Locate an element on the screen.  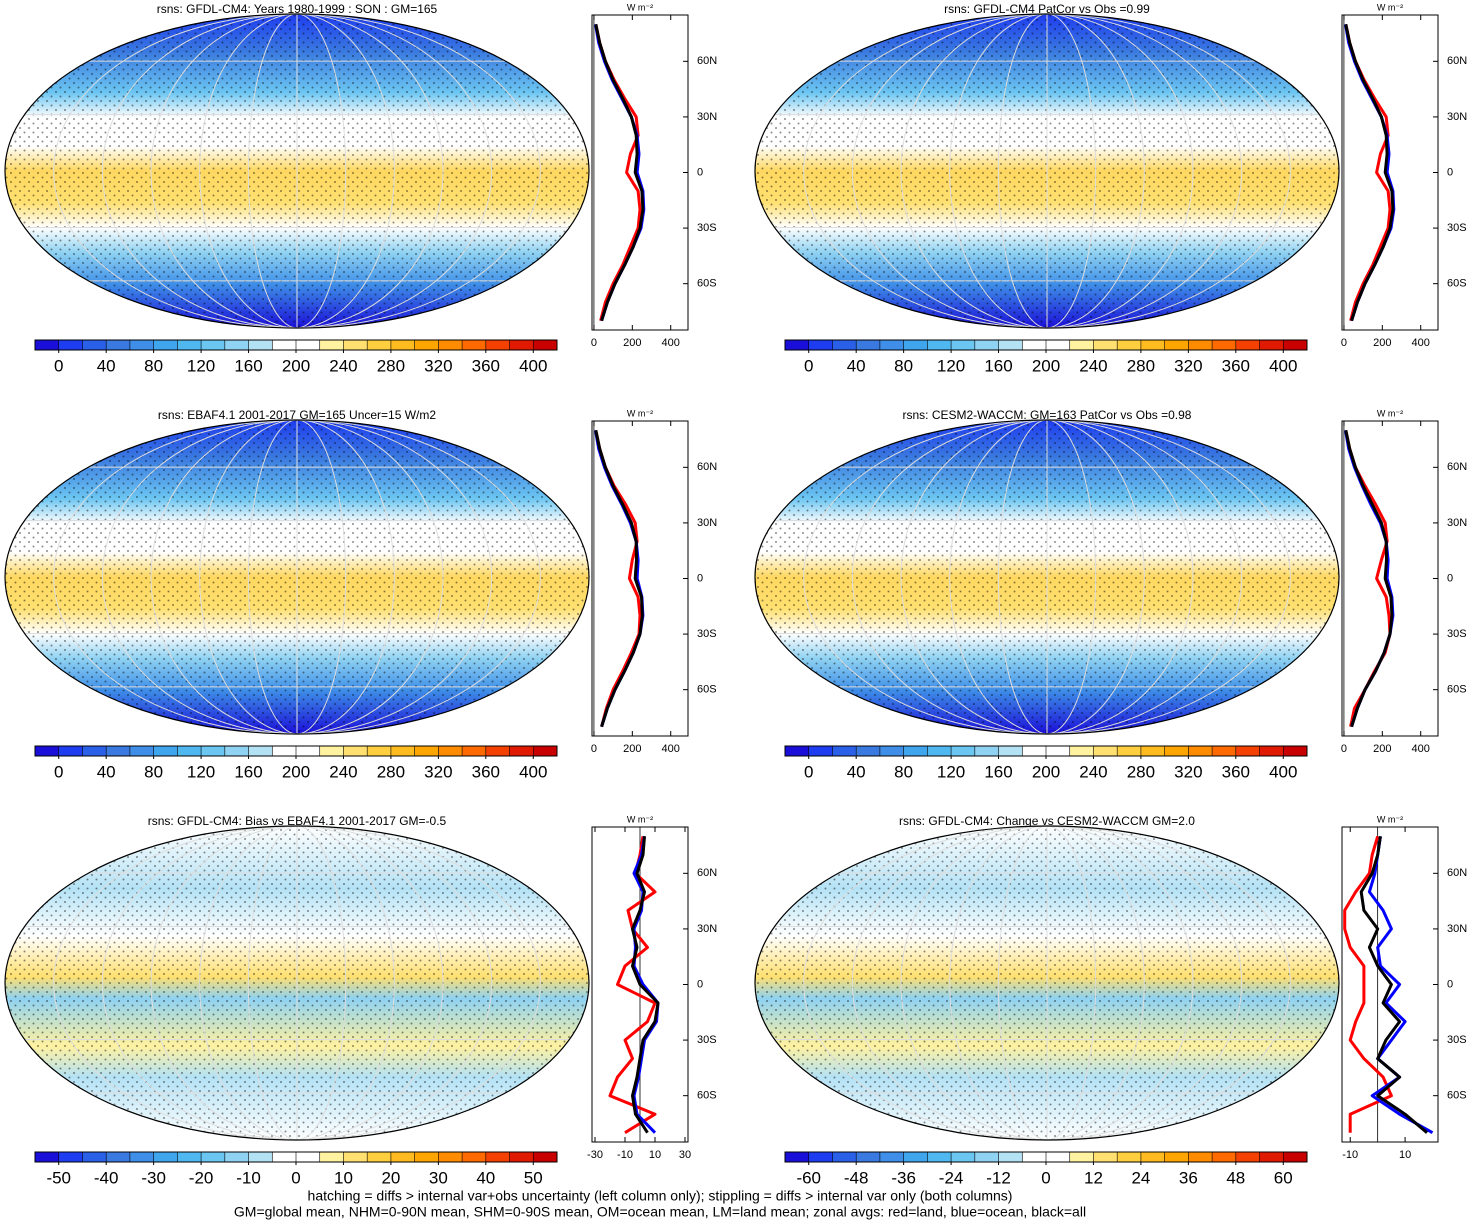
map is located at coordinates (297, 983).